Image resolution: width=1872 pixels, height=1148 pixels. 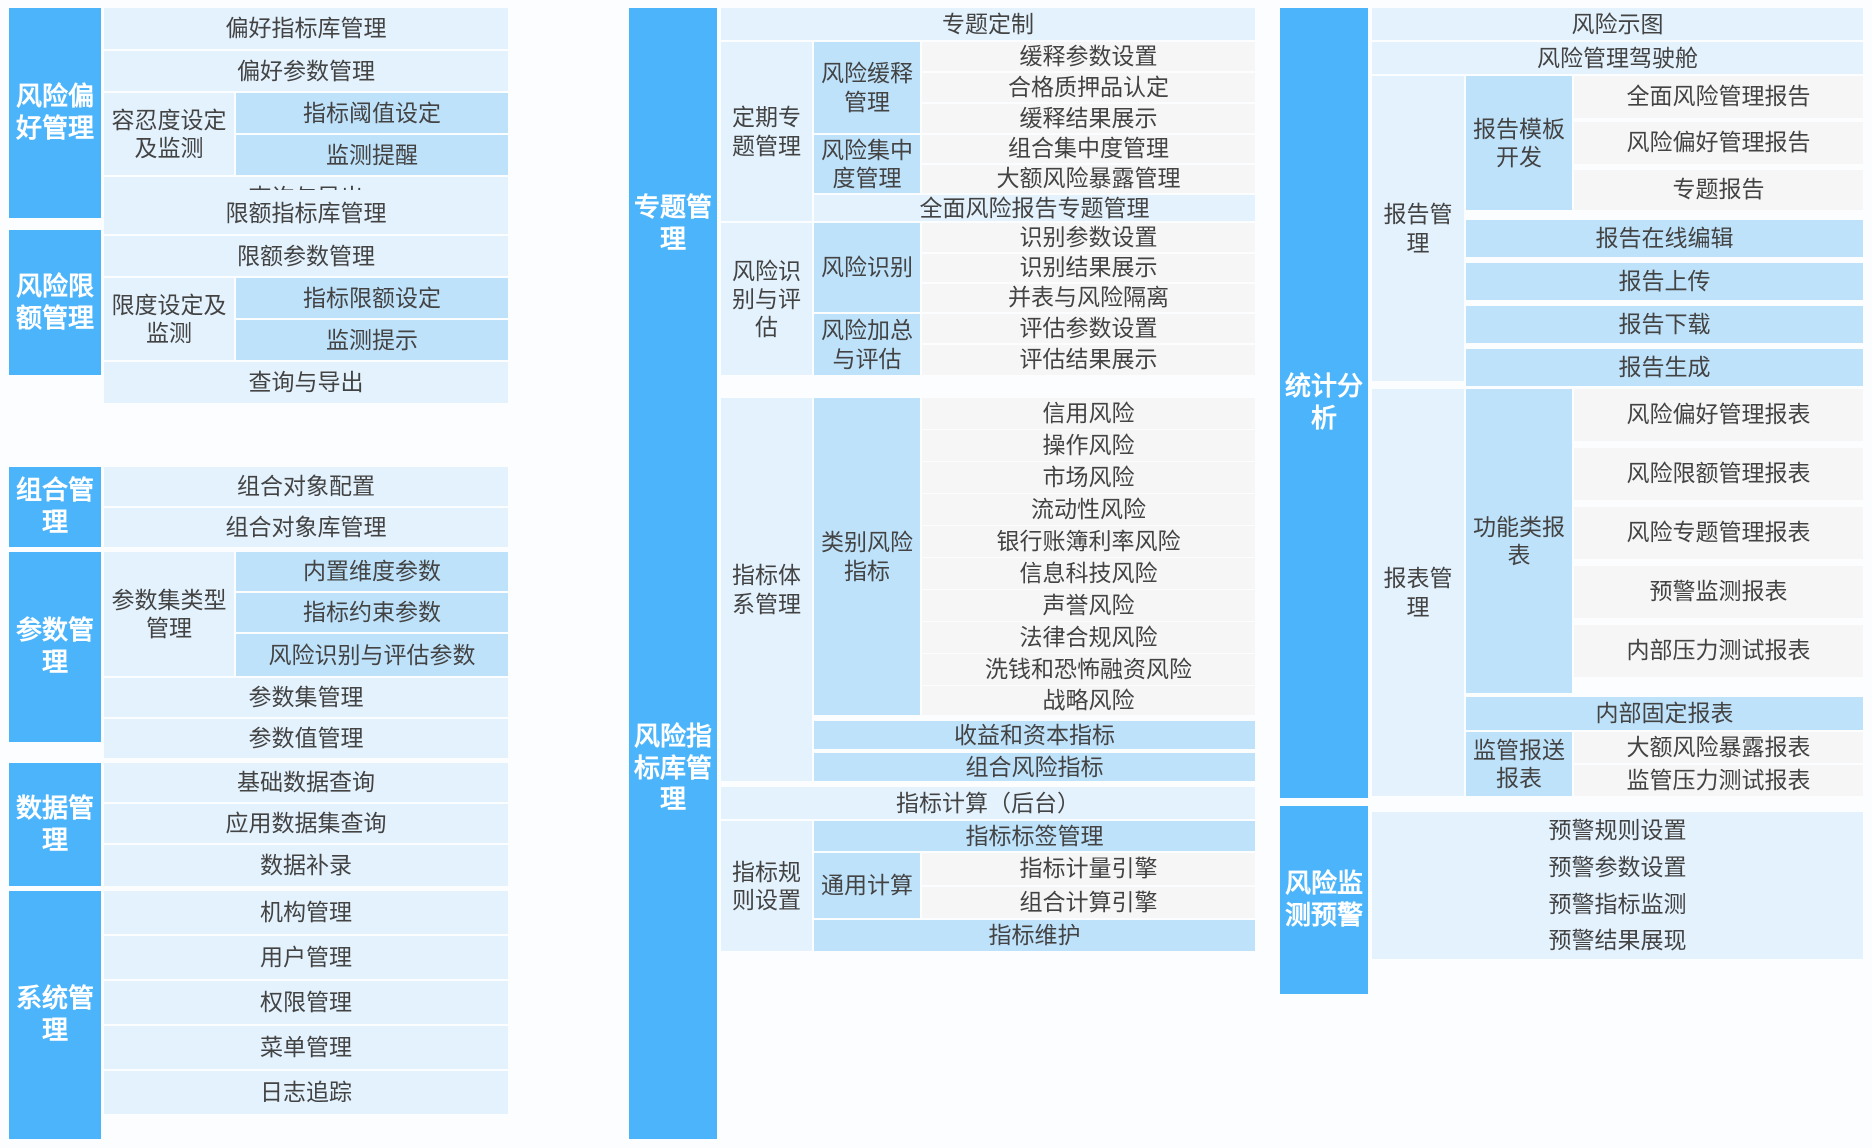 I want to click on menu-item-organization: 机构管理, so click(x=306, y=912).